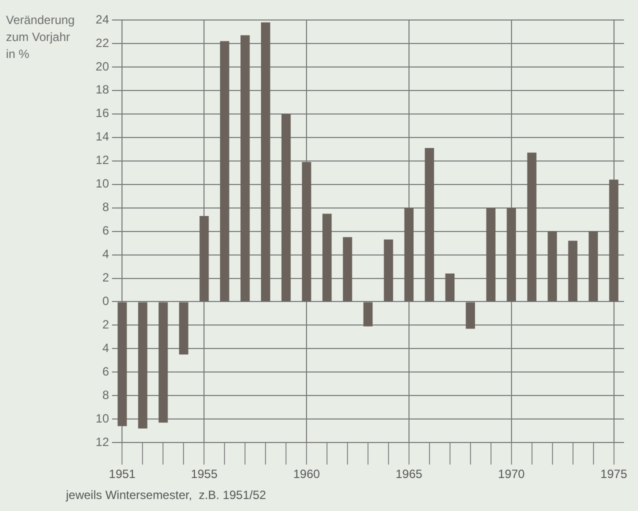  What do you see at coordinates (103, 43) in the screenshot?
I see `y-tick-label: 22` at bounding box center [103, 43].